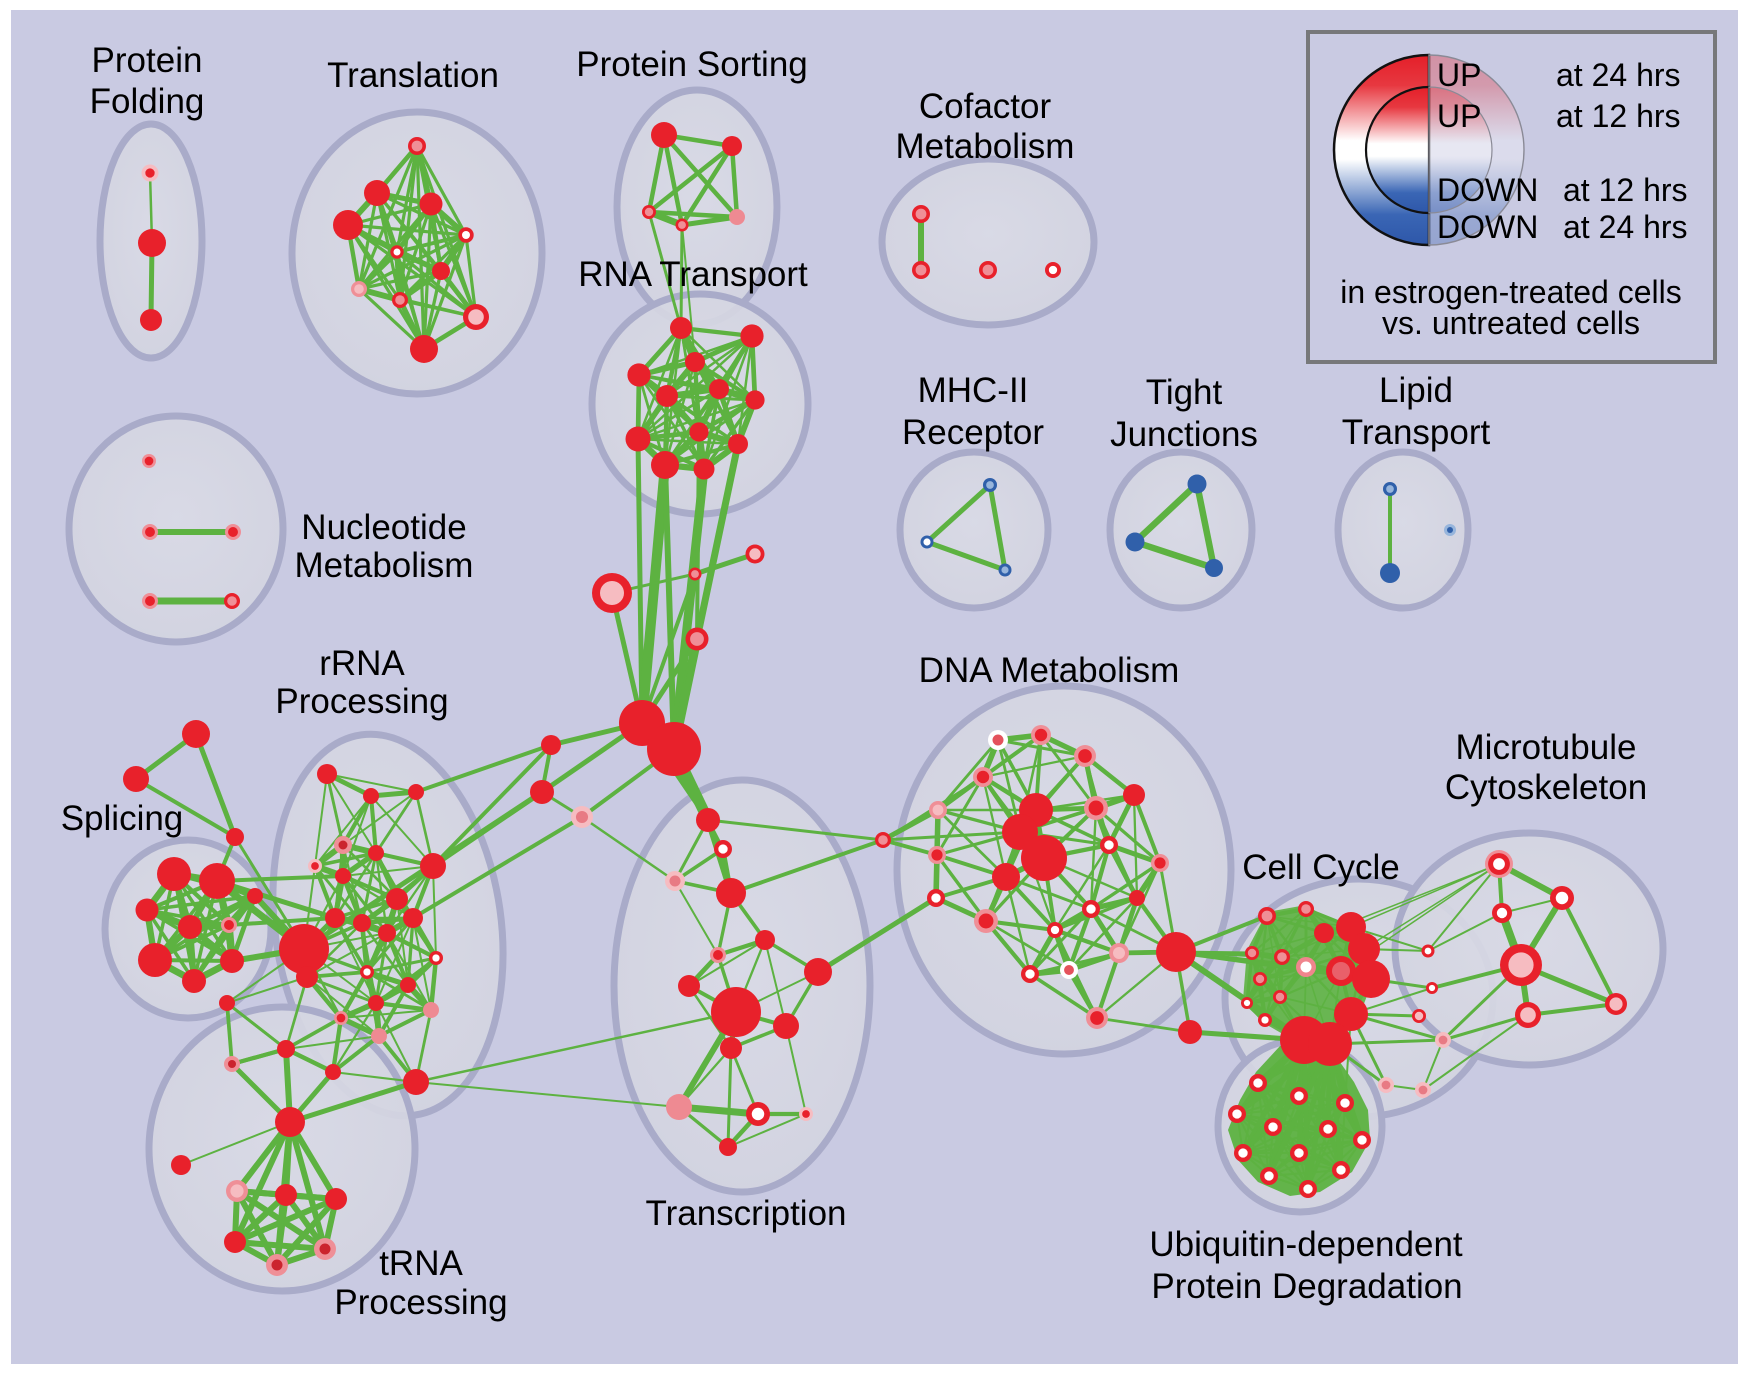 The image size is (1750, 1376). I want to click on svg-text: Junctions, so click(1184, 434).